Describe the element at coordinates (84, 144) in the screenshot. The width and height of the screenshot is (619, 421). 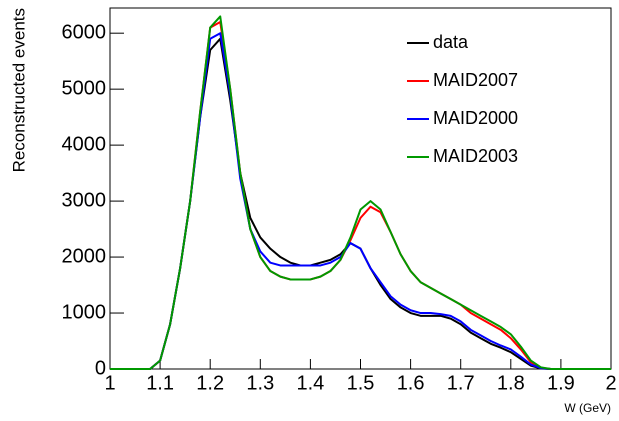
I see `y-tick-label: 4000` at that location.